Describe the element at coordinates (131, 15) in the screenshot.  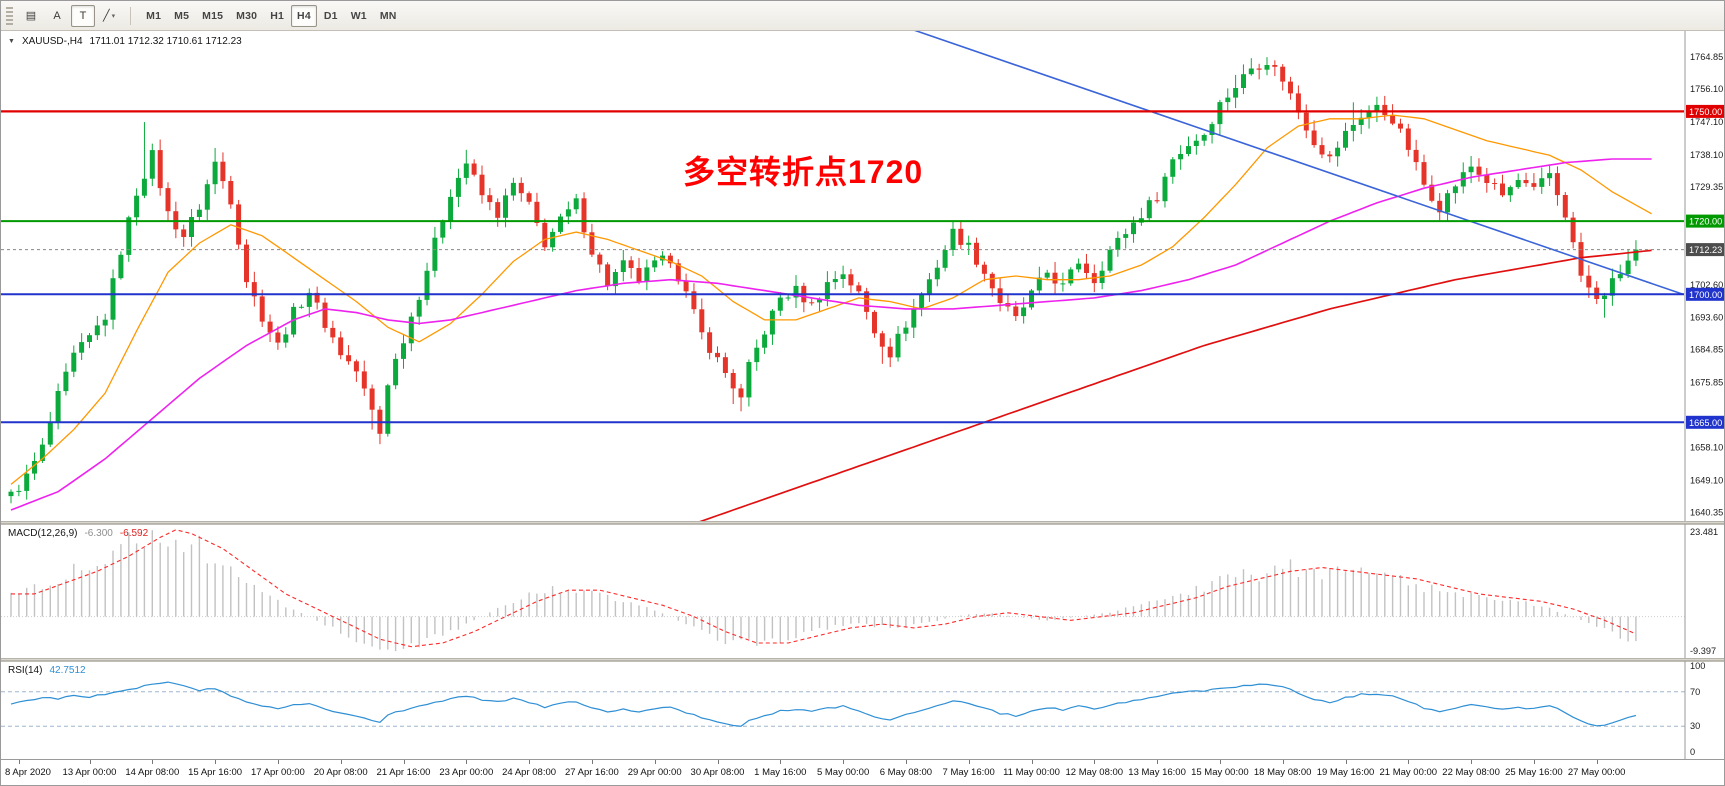
I see `toolbar-separator` at that location.